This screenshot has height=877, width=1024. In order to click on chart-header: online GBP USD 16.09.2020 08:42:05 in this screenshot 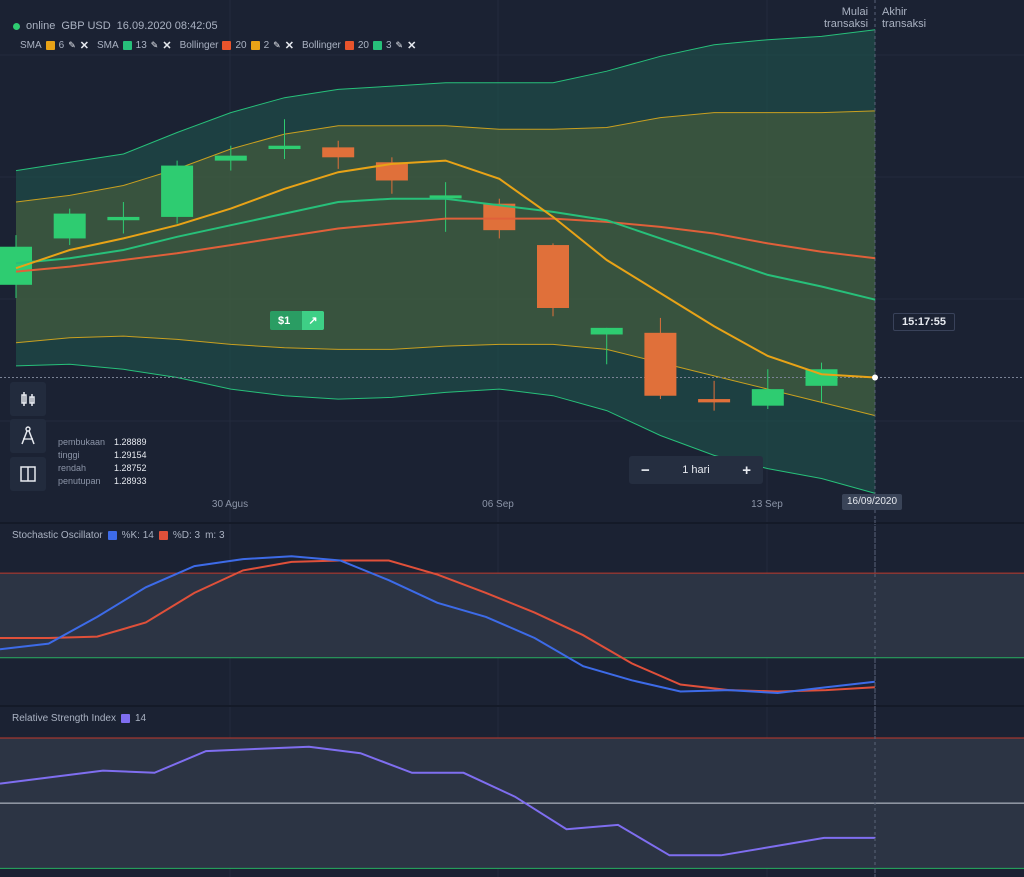, I will do `click(115, 26)`.